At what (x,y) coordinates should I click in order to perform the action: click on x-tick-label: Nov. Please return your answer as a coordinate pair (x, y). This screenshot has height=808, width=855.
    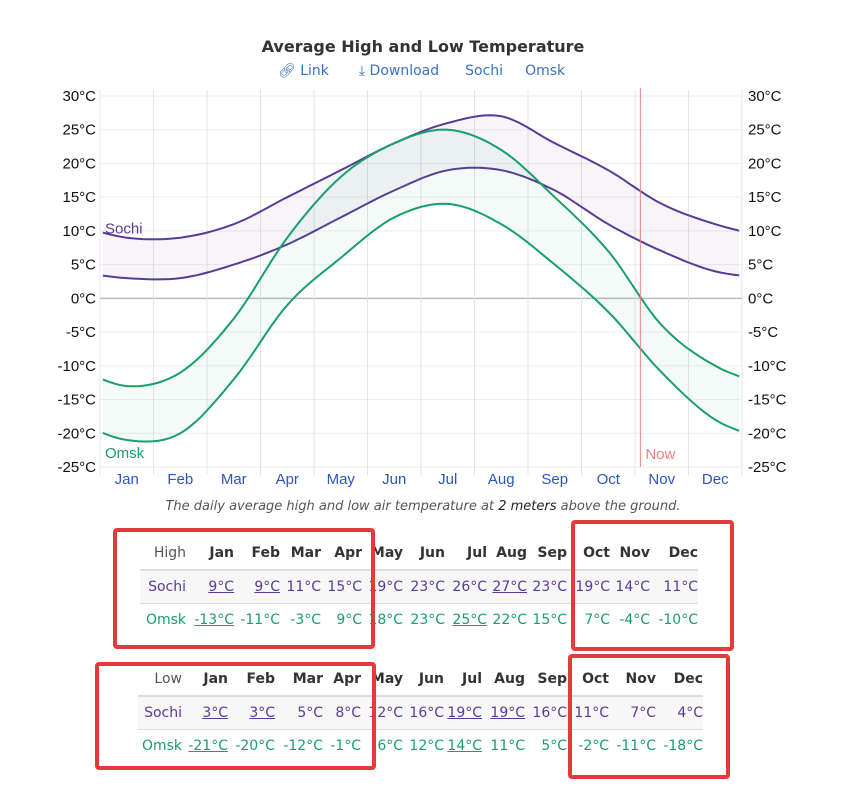
    Looking at the image, I should click on (661, 479).